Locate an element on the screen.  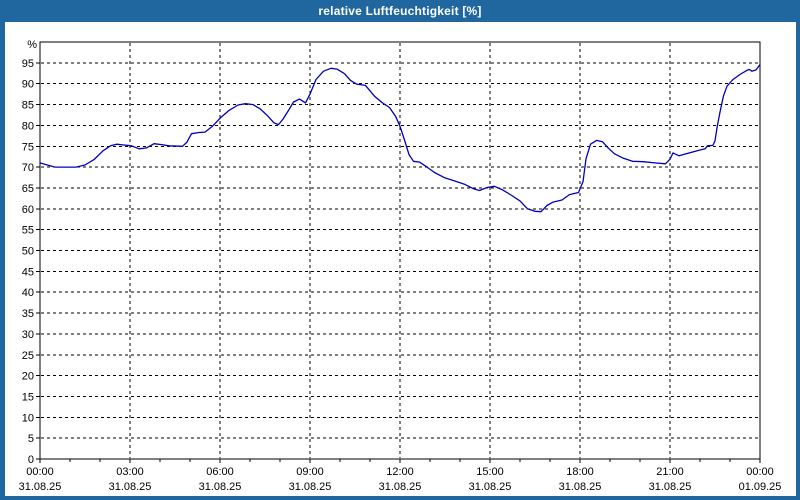
x-tick-time-label: 21:00 is located at coordinates (670, 472).